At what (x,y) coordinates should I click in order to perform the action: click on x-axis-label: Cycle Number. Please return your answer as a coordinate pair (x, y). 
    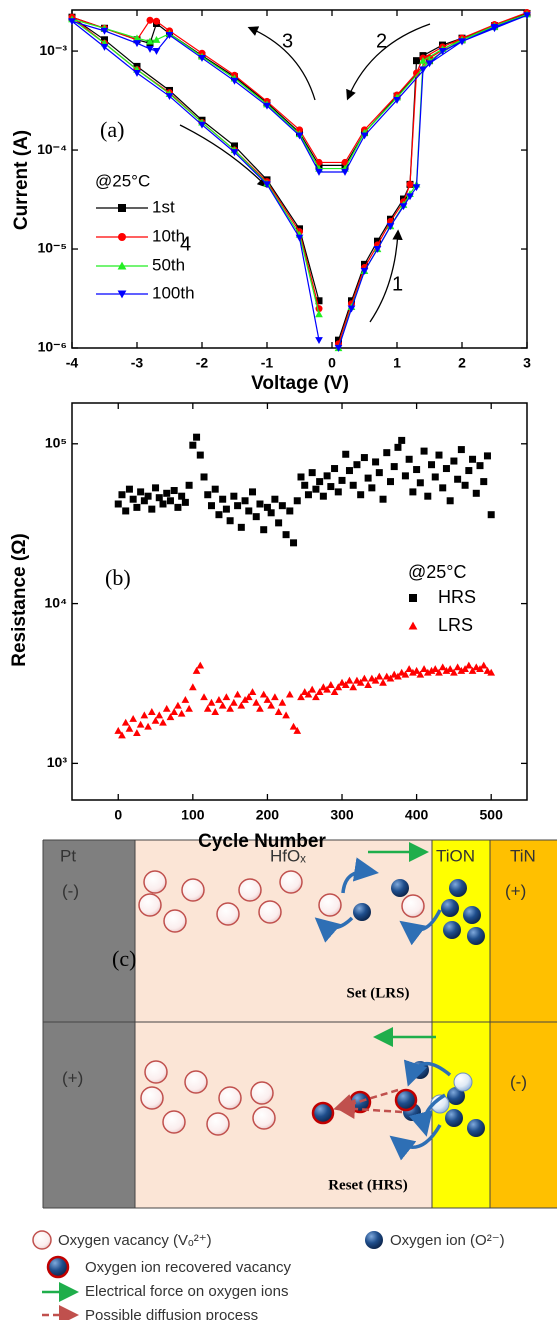
    Looking at the image, I should click on (262, 841).